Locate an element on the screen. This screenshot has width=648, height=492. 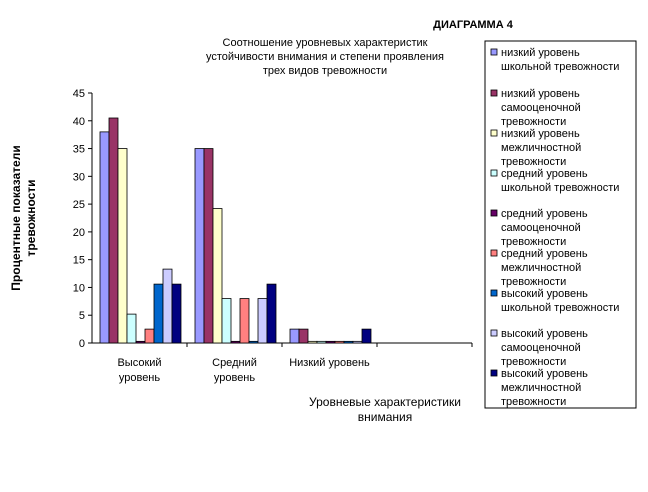
category-label: Низкий уровень is located at coordinates (329, 363).